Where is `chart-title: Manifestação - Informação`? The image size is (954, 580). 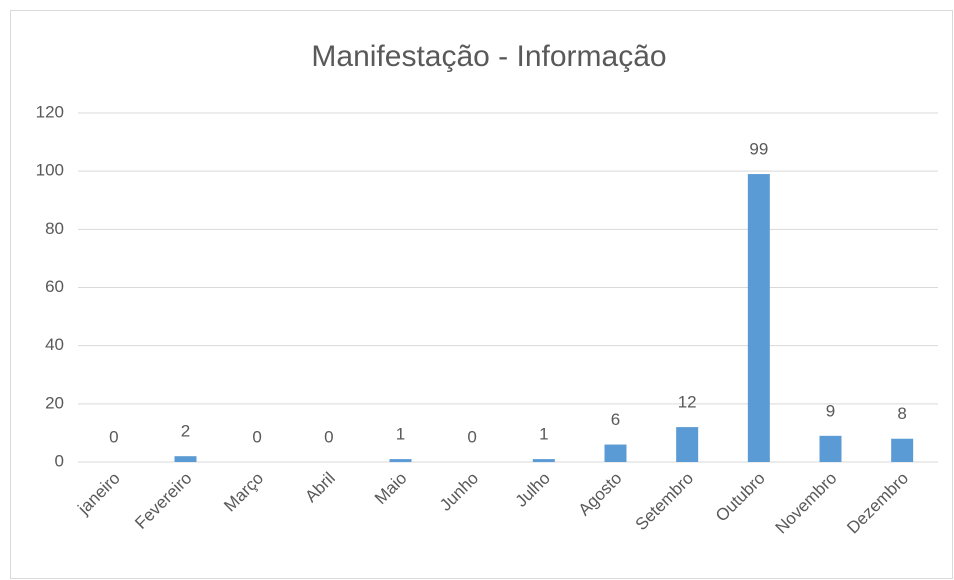
chart-title: Manifestação - Informação is located at coordinates (488, 56).